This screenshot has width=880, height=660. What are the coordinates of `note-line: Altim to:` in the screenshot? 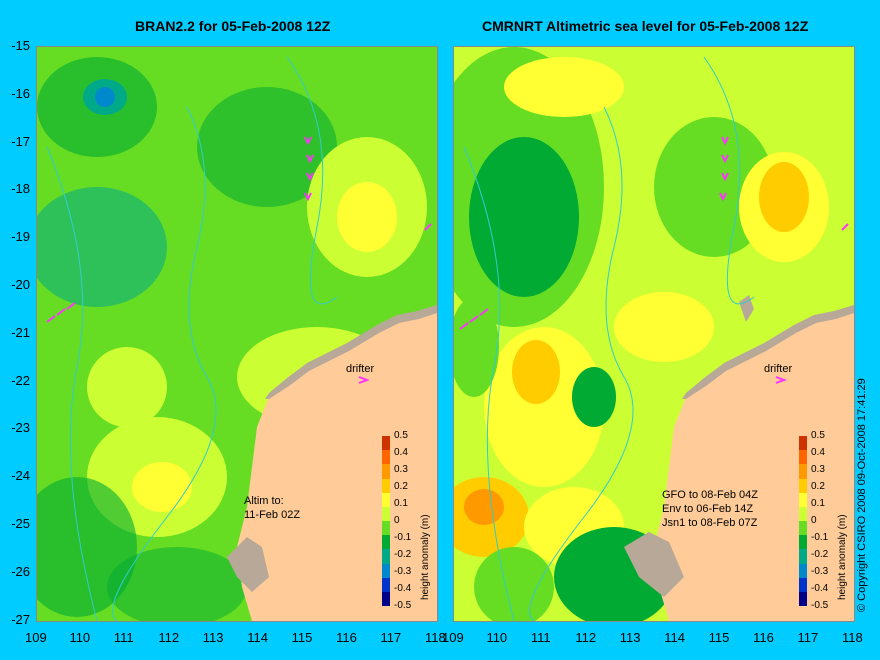 It's located at (264, 501).